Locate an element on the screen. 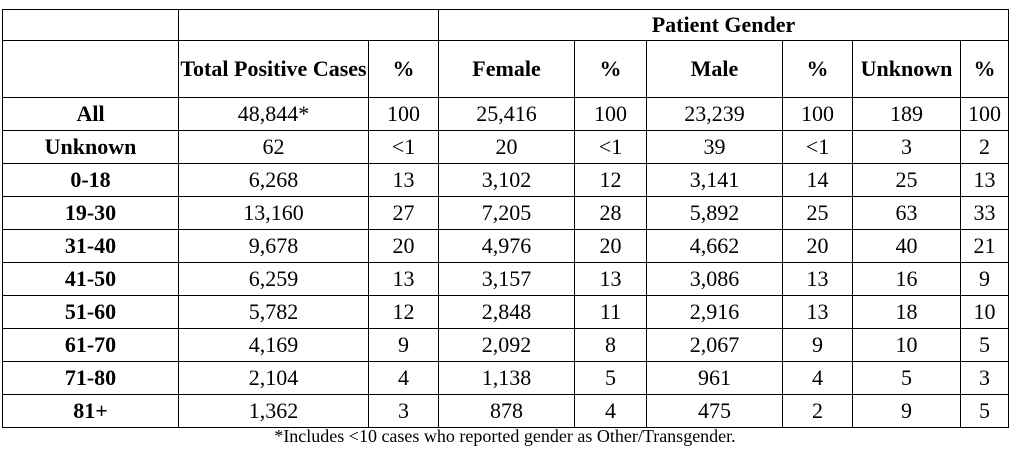  cell-total: 13,160 is located at coordinates (273, 213).